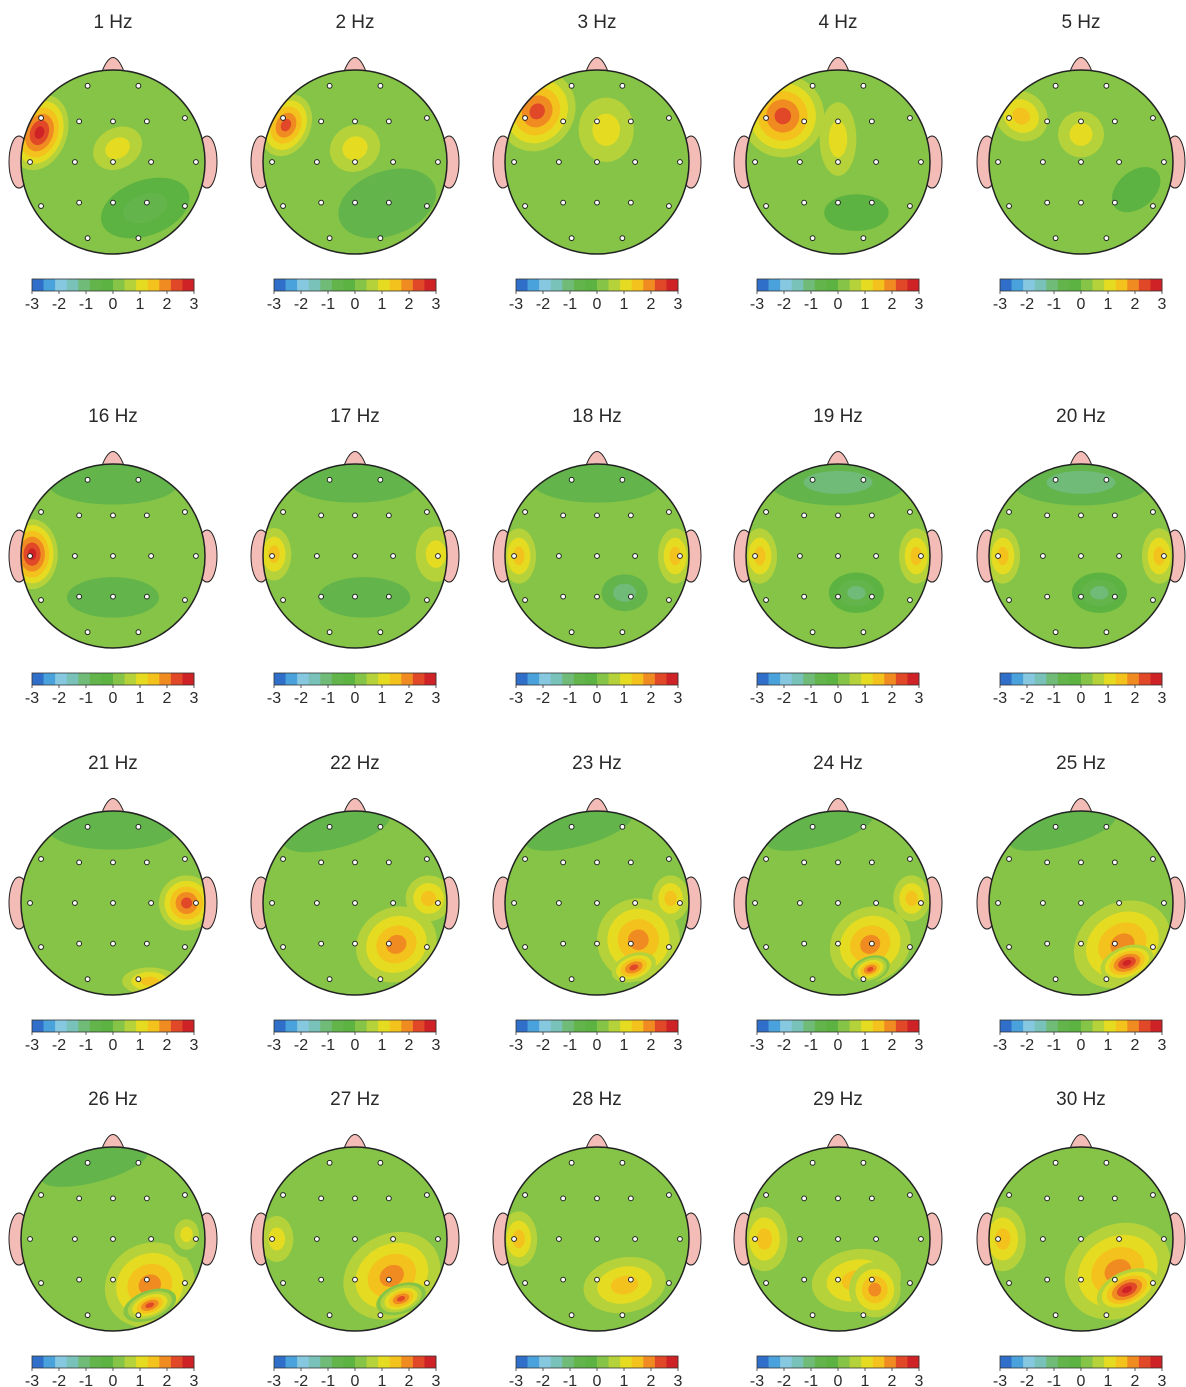 The width and height of the screenshot is (1186, 1387). What do you see at coordinates (355, 416) in the screenshot?
I see `map-title: 17 Hz` at bounding box center [355, 416].